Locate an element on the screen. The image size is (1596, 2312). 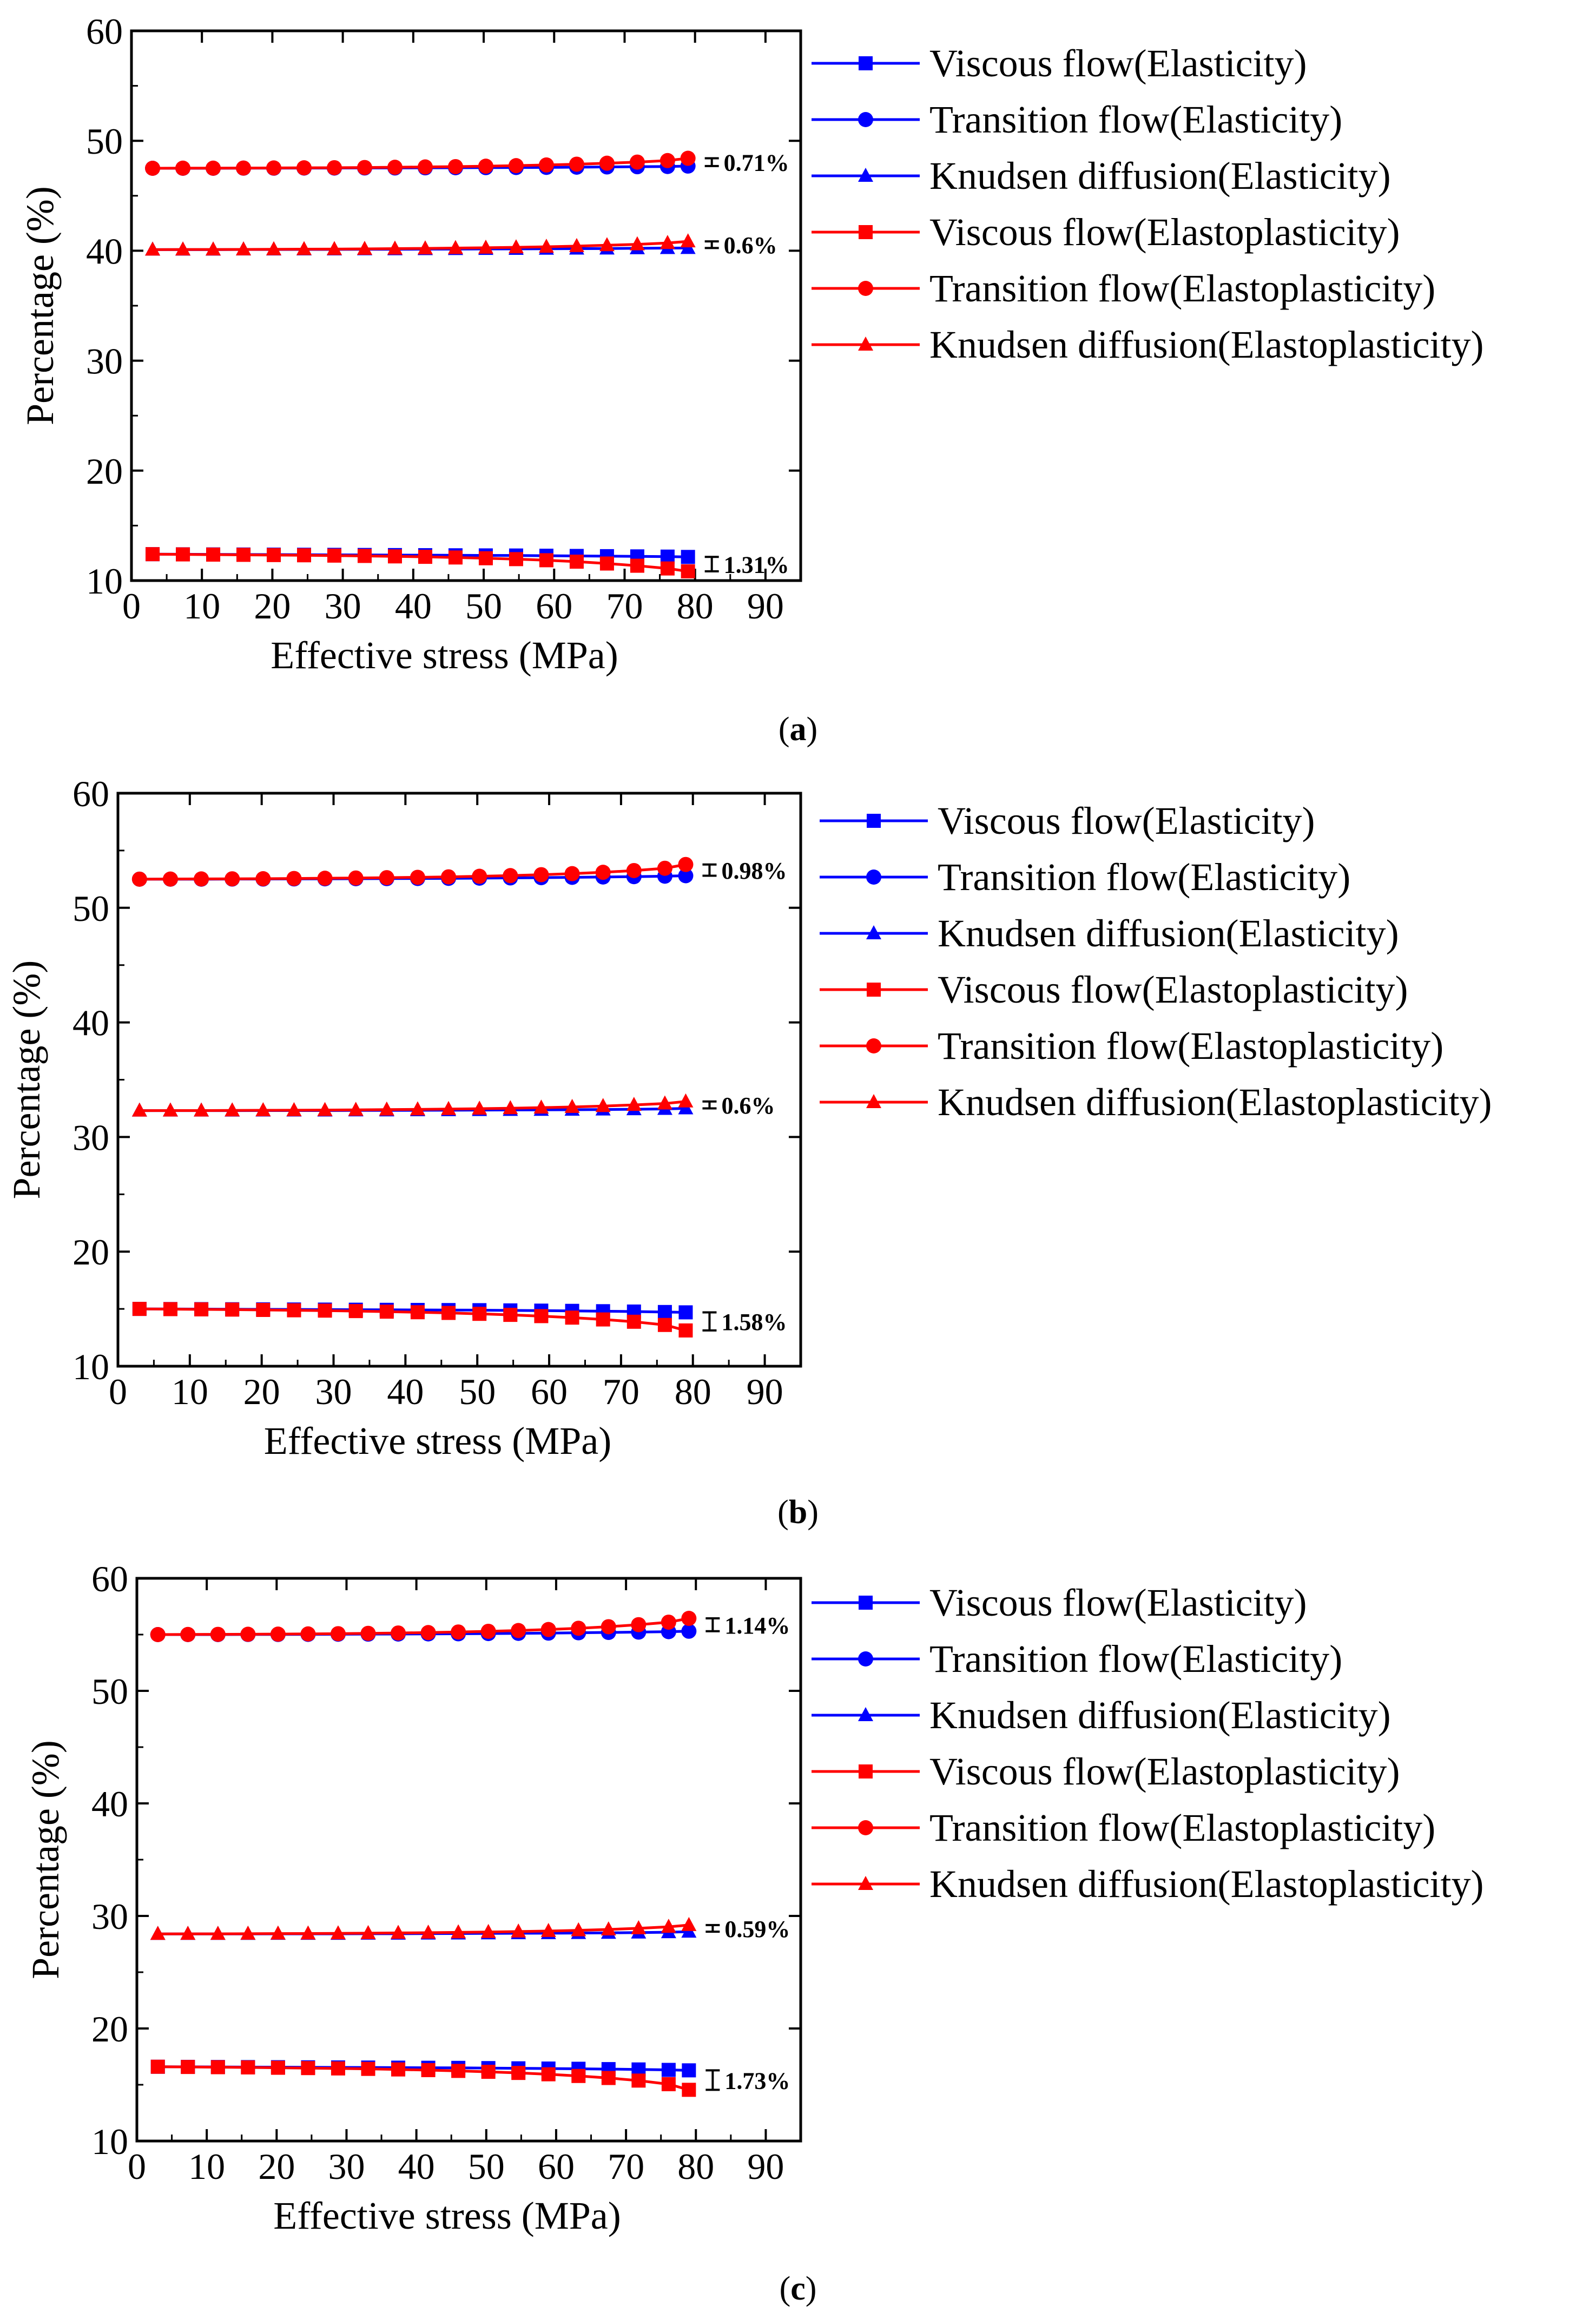
y-axis-title: Percentage (%) is located at coordinates (26, 1080).